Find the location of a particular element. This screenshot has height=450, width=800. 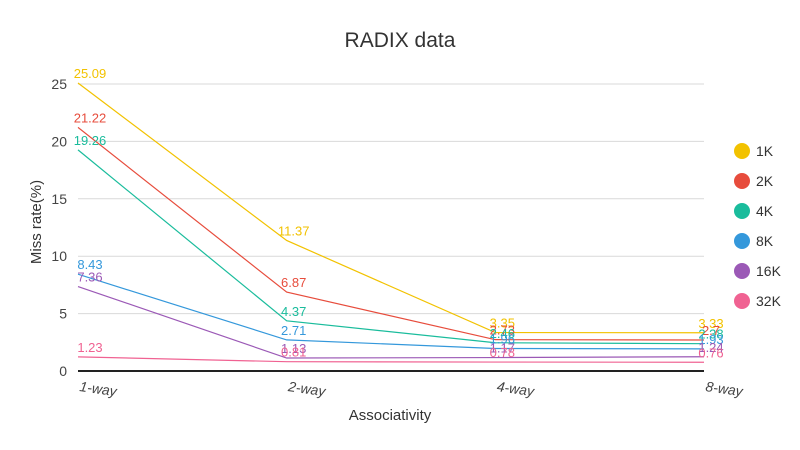

y-tick-label: 15 is located at coordinates (59, 199).